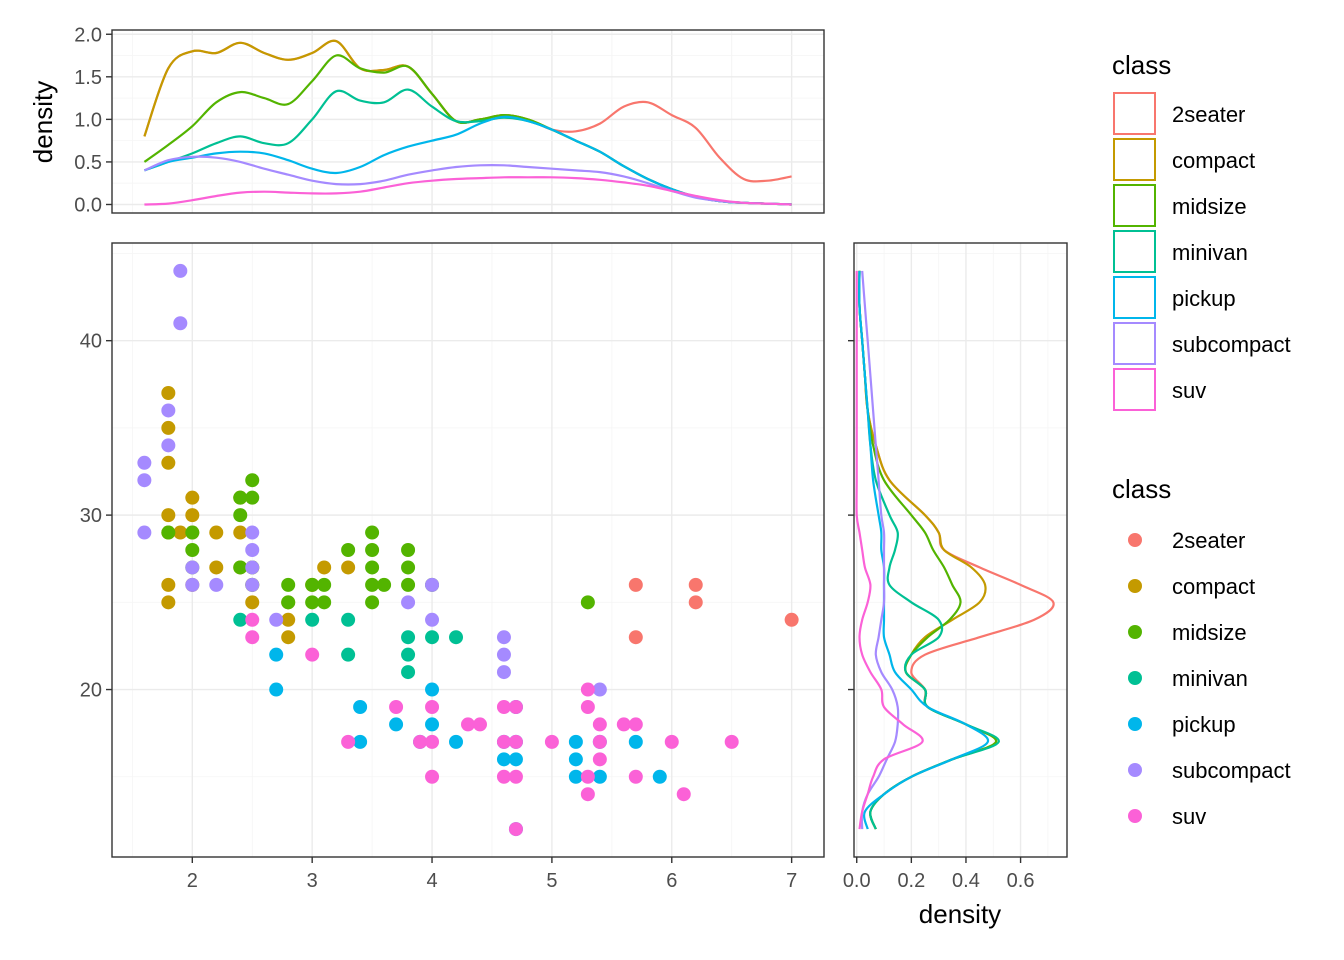 This screenshot has width=1344, height=960. Describe the element at coordinates (1021, 881) in the screenshot. I see `right-x-tick-label: 0.6` at that location.